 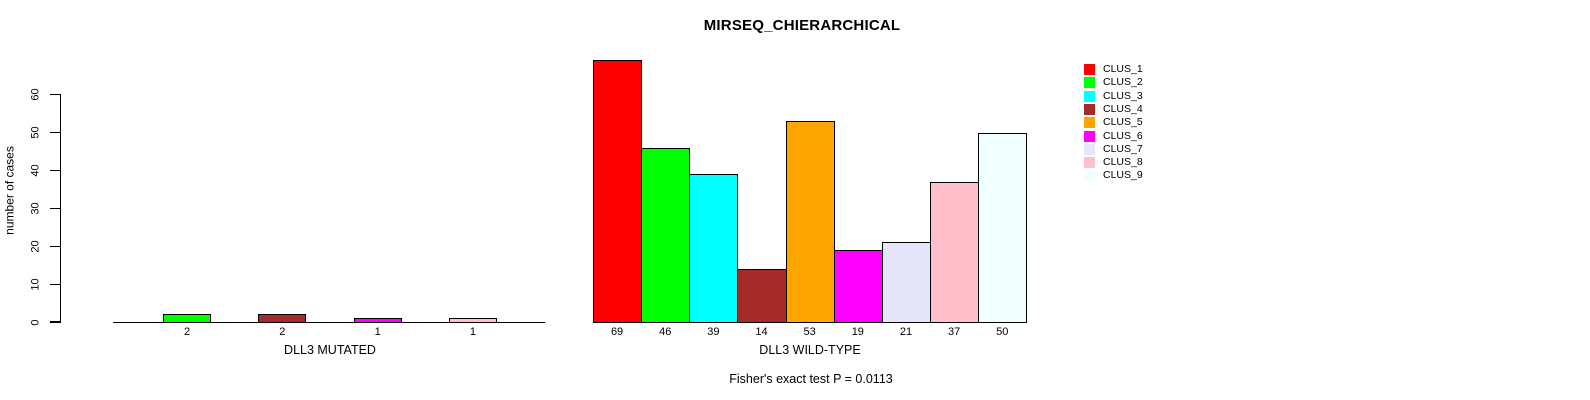 I want to click on legend-label: CLUS_9, so click(x=1123, y=175).